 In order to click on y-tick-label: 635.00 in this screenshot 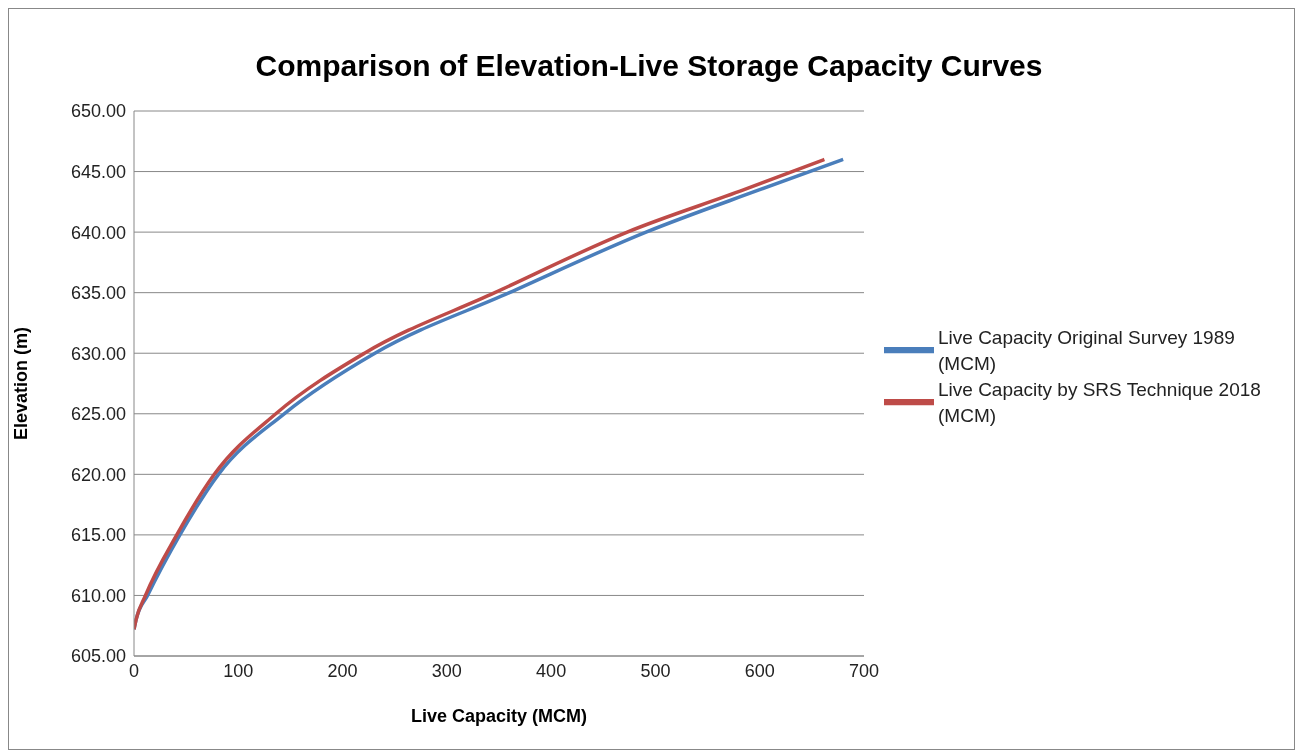, I will do `click(98, 293)`.